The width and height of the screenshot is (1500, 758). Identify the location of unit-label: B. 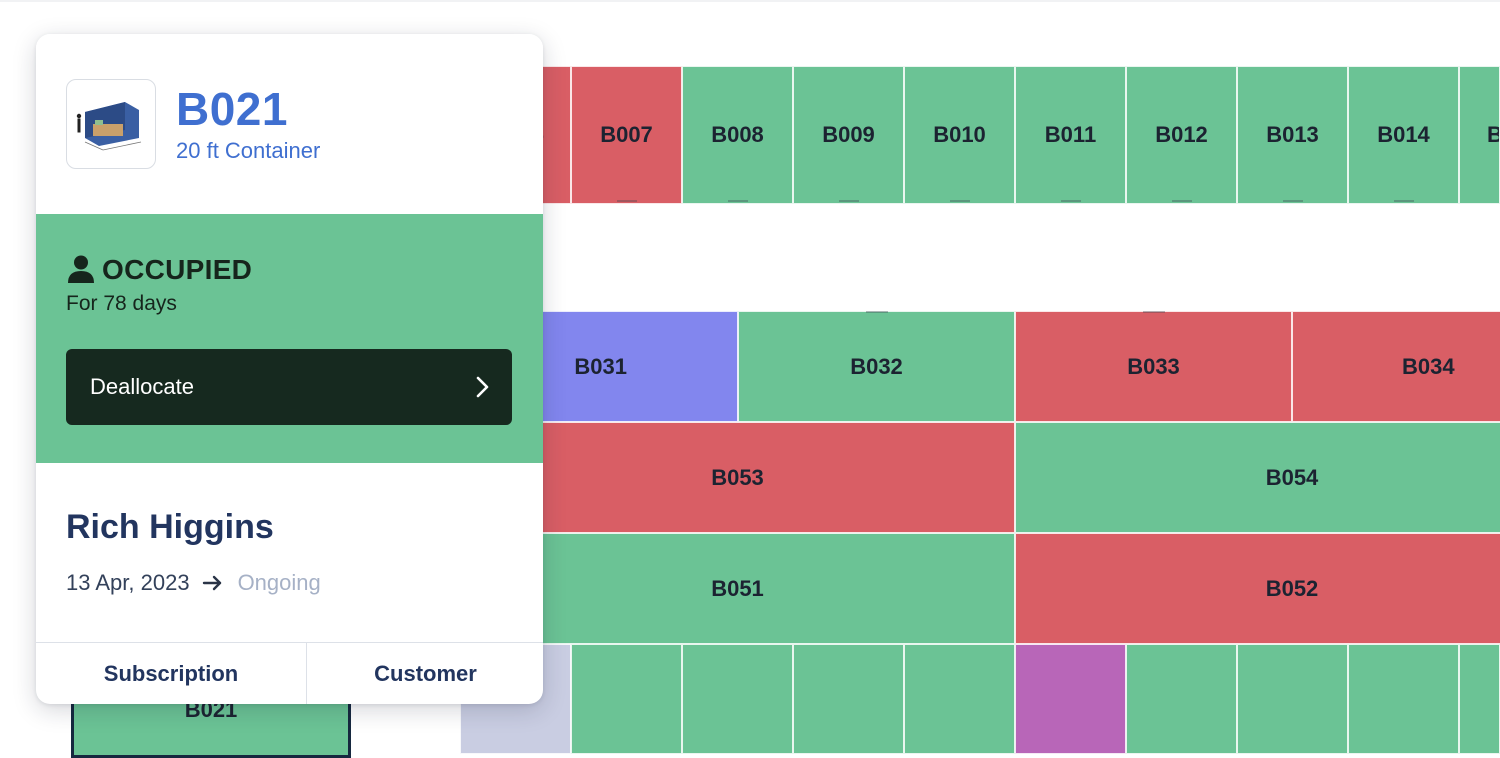
(1493, 135).